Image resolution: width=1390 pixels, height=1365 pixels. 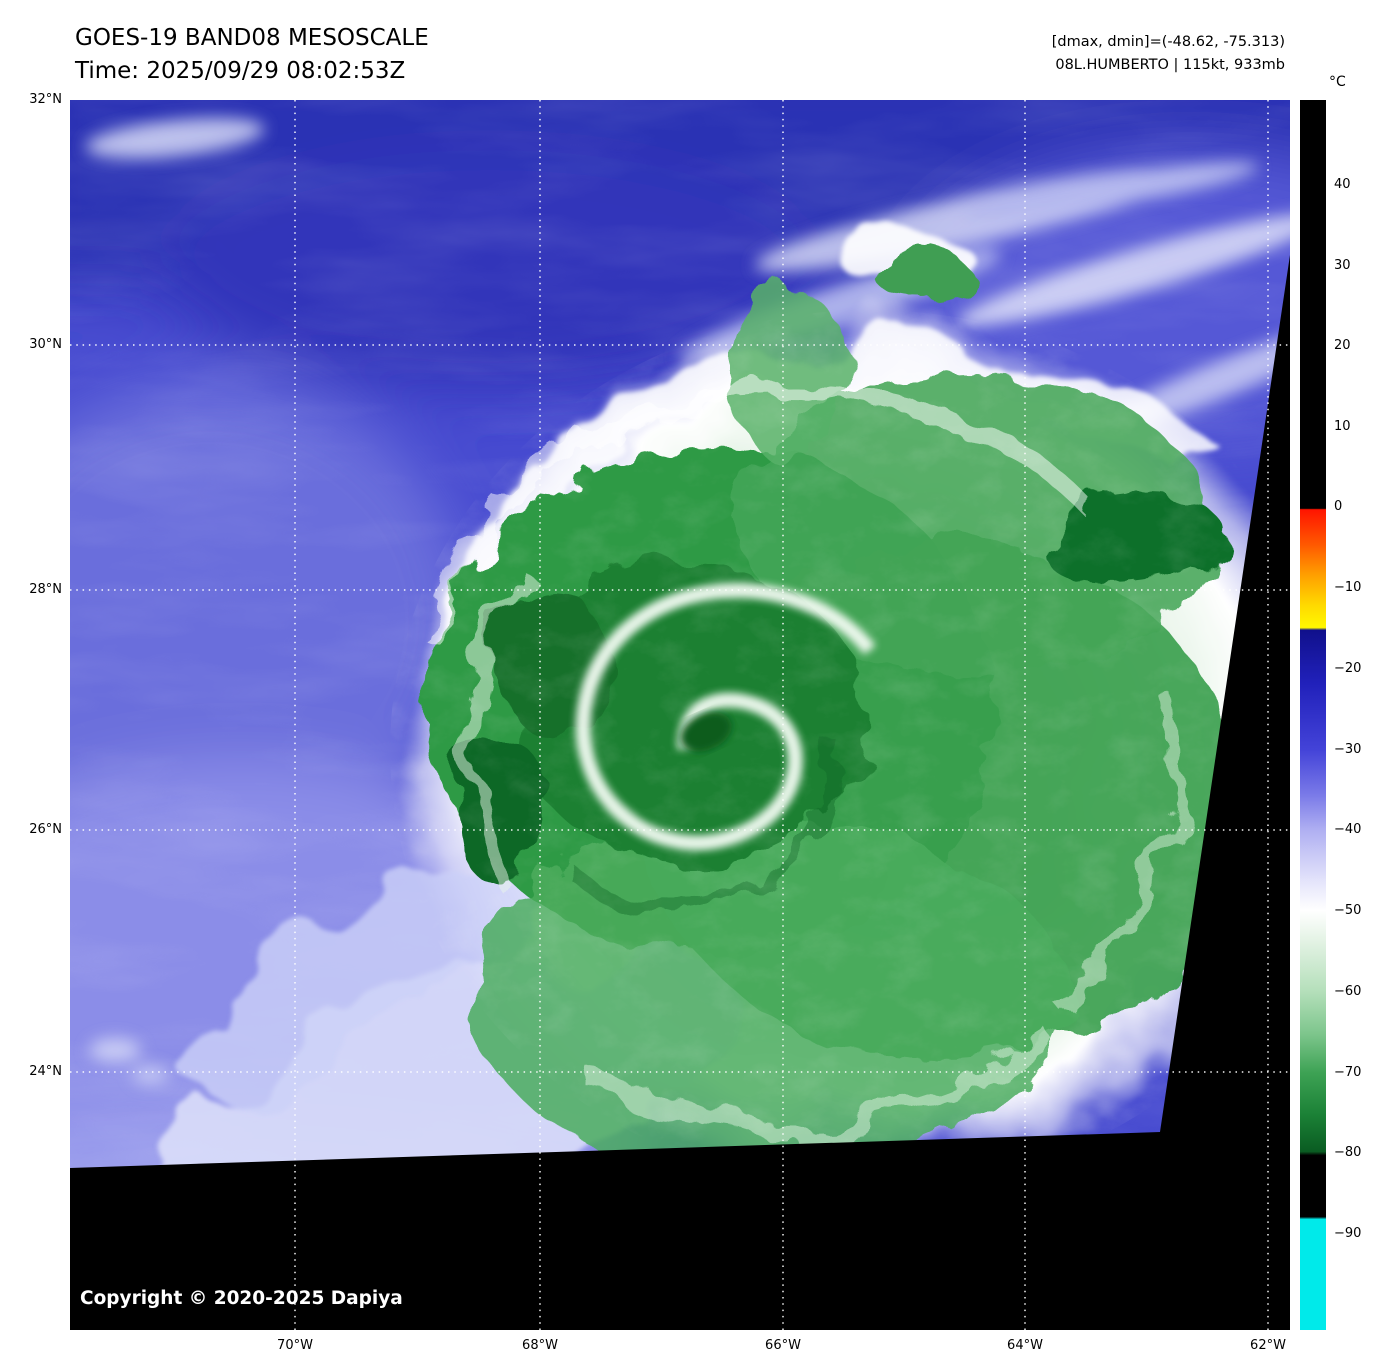 I want to click on colorbar-tick-neg10: −10, so click(x=1348, y=587).